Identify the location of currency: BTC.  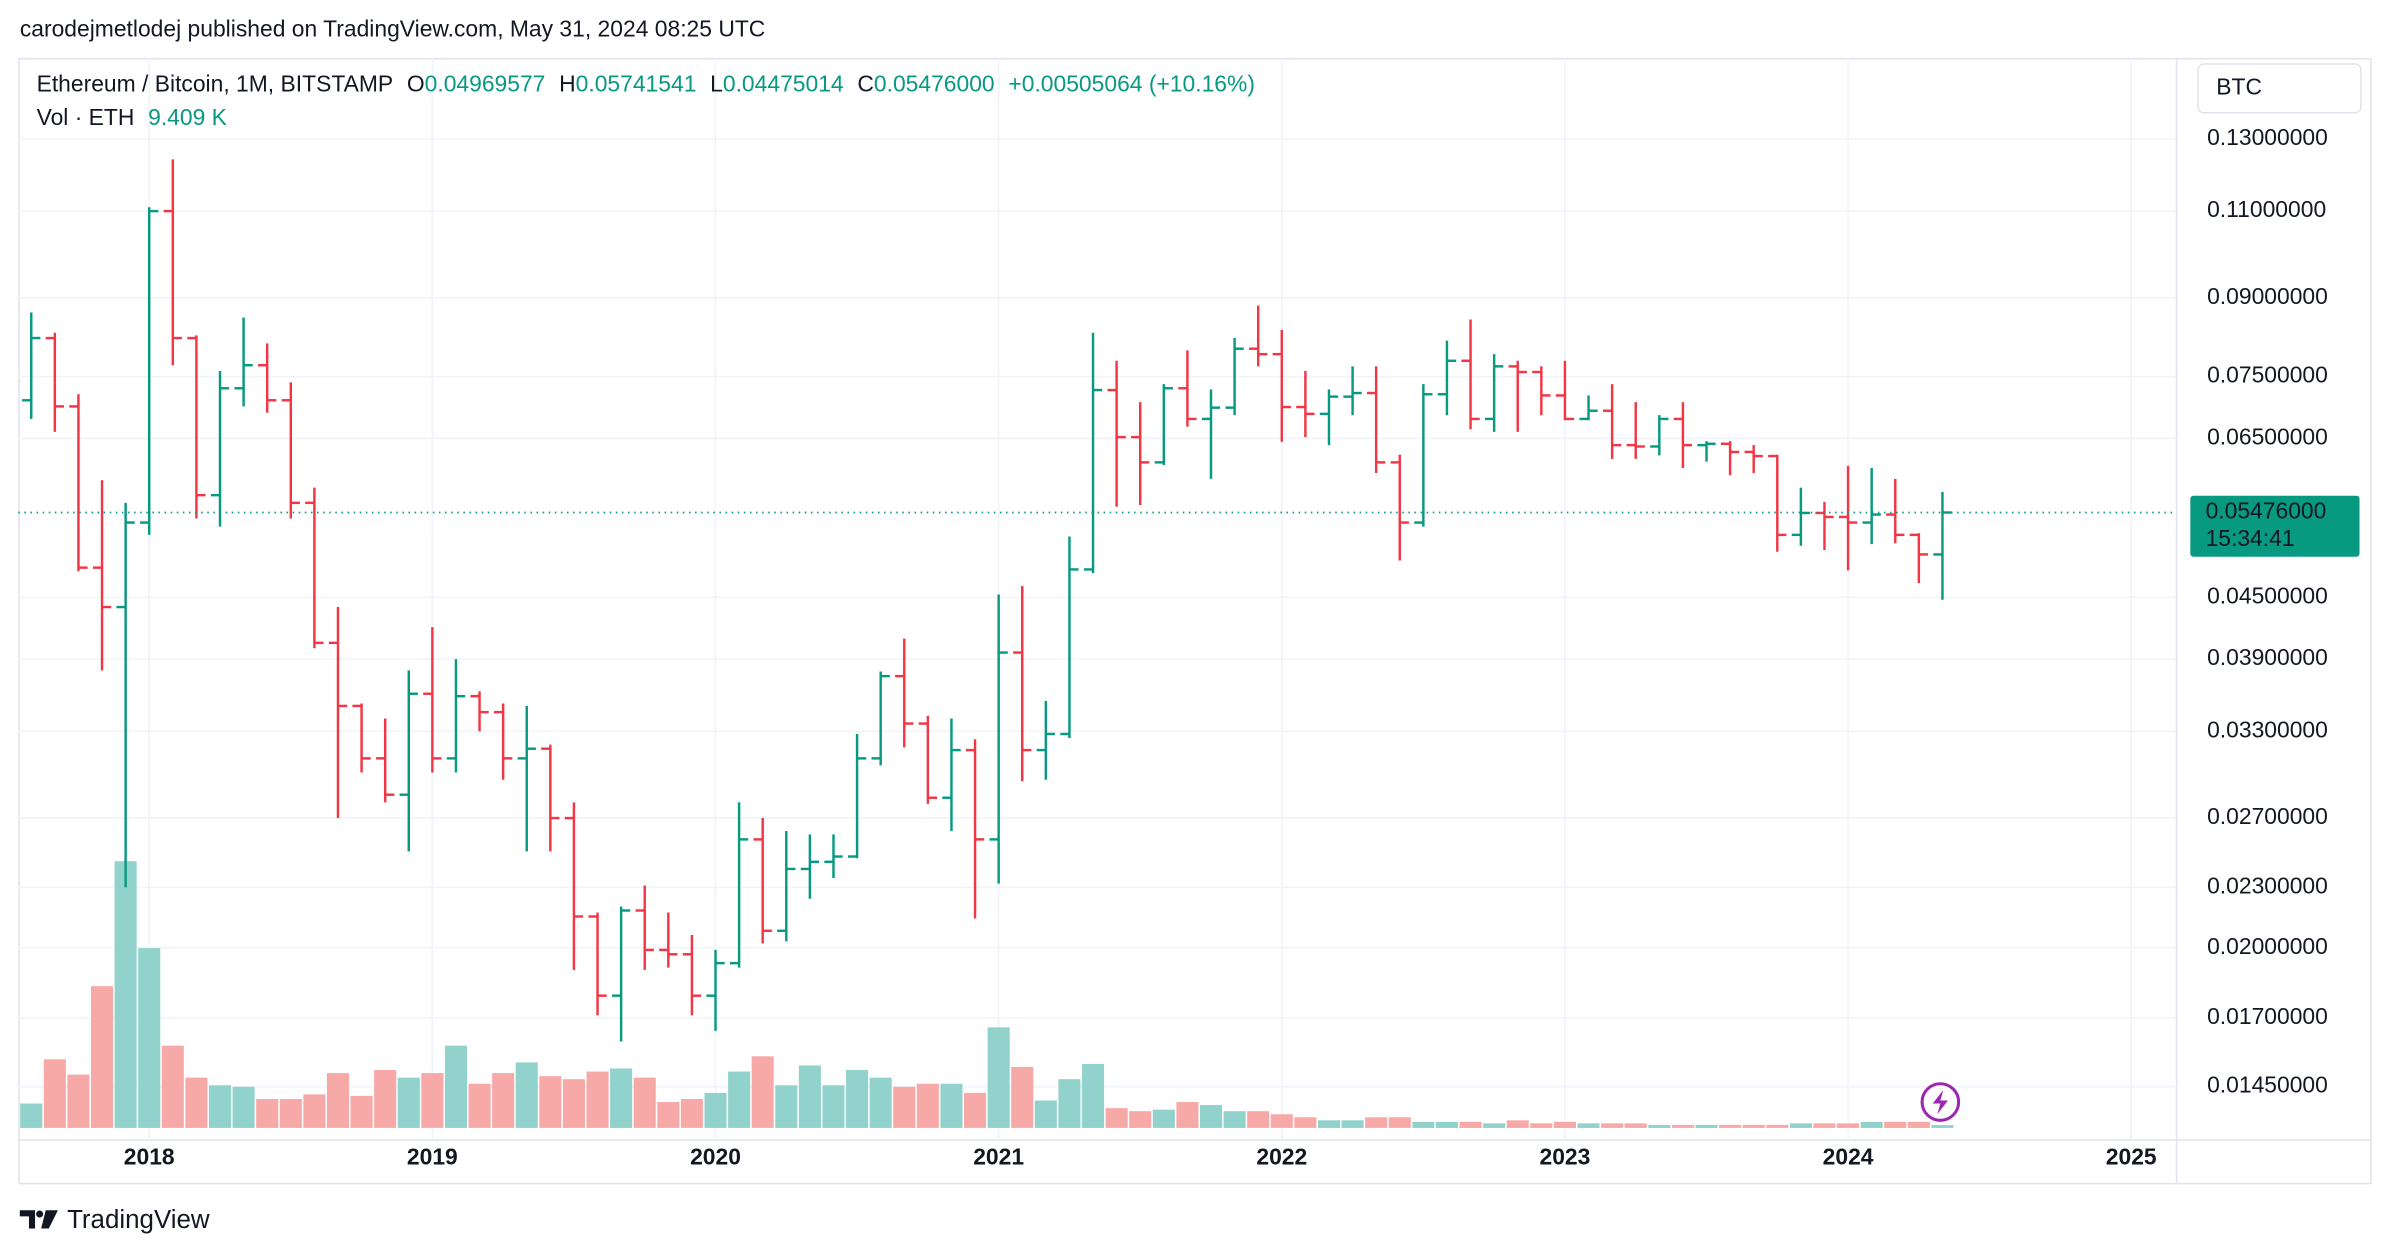
(2239, 86).